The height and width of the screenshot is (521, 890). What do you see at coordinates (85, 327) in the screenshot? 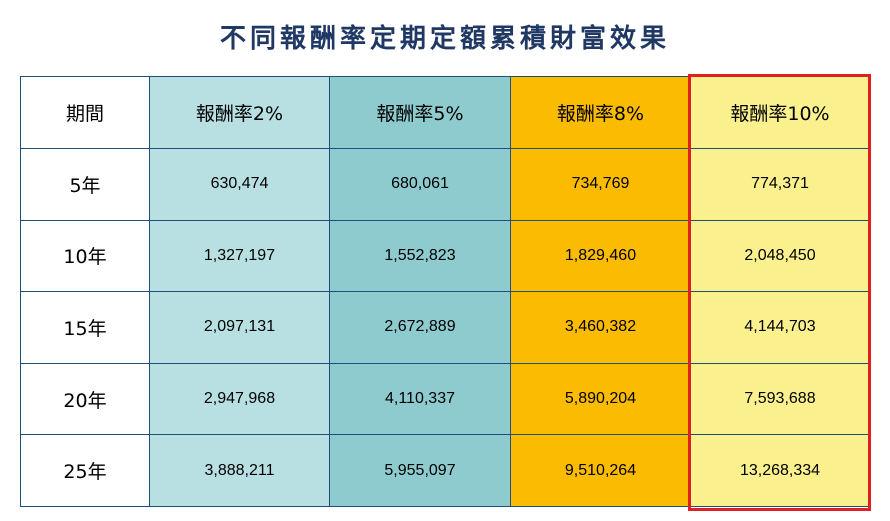
I see `row-period-label: 15年` at bounding box center [85, 327].